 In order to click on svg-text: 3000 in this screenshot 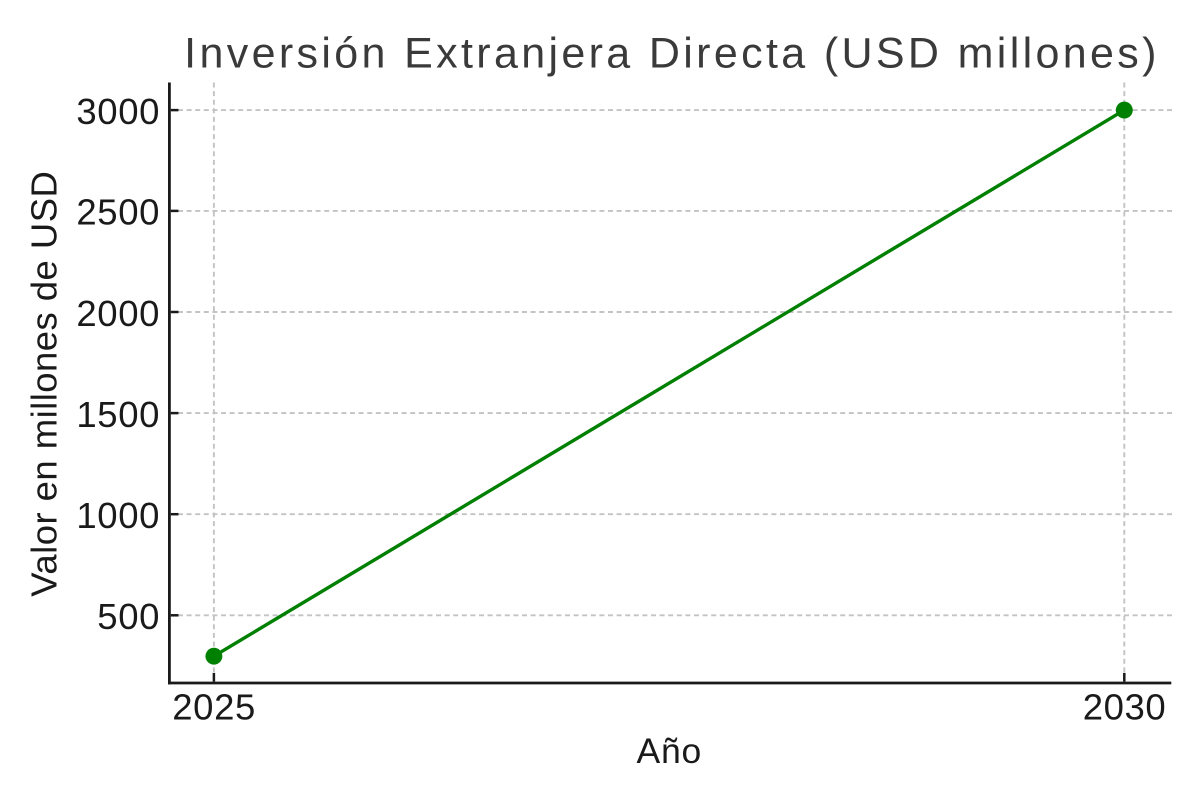, I will do `click(118, 111)`.